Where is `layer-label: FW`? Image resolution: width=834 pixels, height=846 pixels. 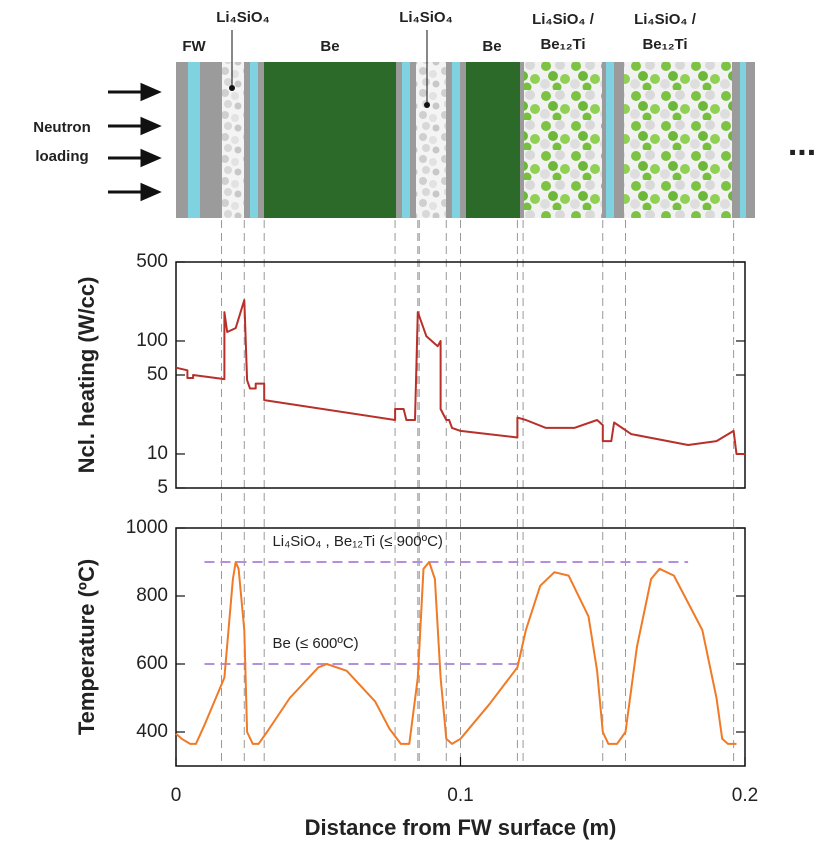 layer-label: FW is located at coordinates (194, 46).